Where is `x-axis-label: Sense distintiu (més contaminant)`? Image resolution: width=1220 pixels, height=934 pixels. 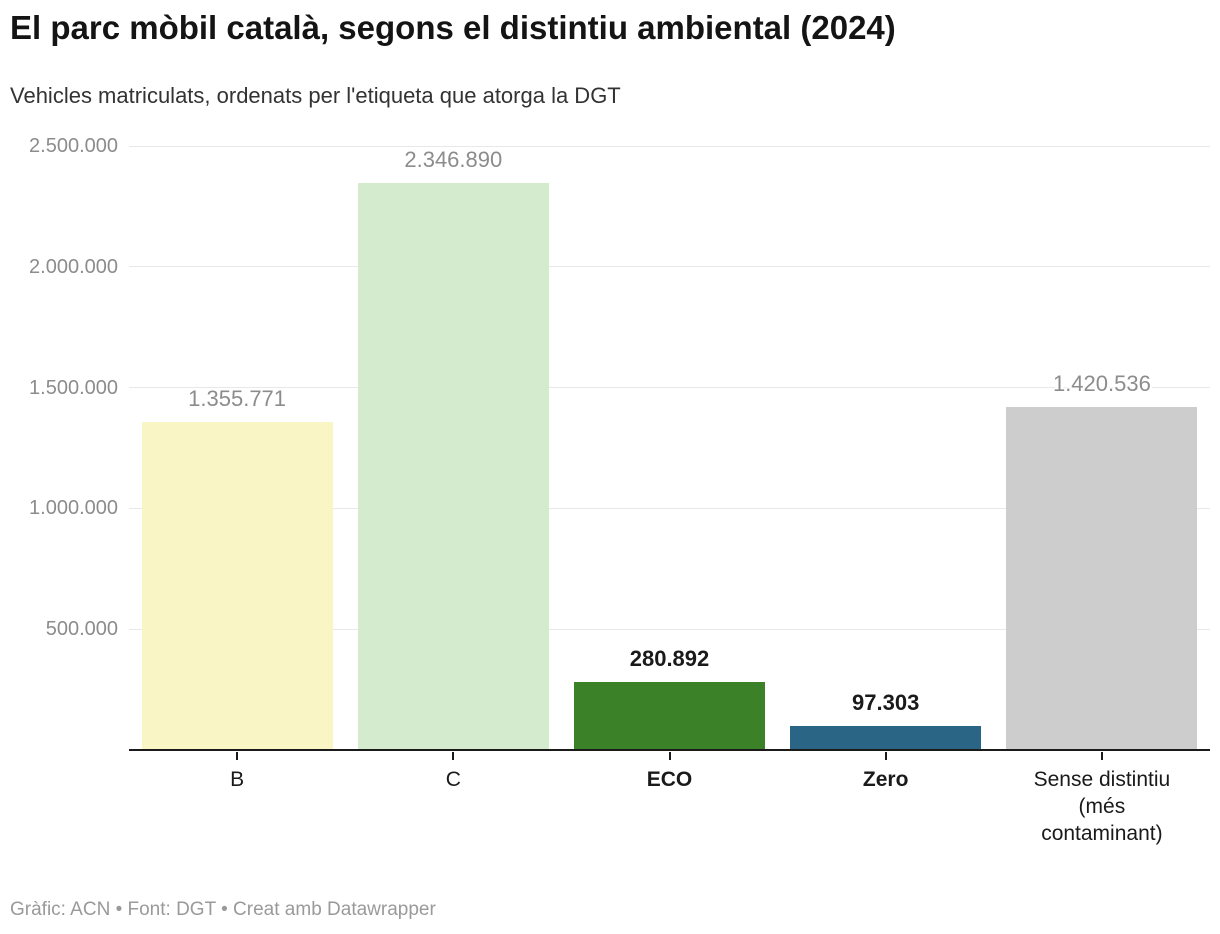 x-axis-label: Sense distintiu (més contaminant) is located at coordinates (1102, 806).